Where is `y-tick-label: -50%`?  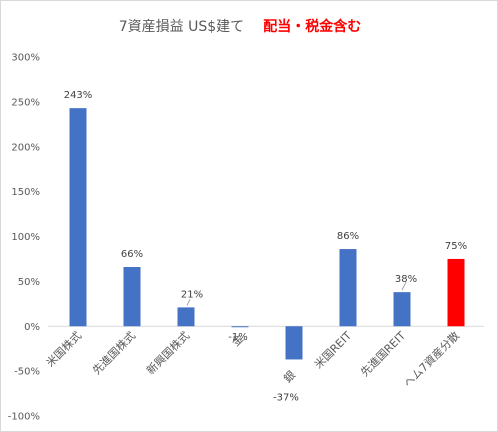
y-tick-label: -50% is located at coordinates (27, 372).